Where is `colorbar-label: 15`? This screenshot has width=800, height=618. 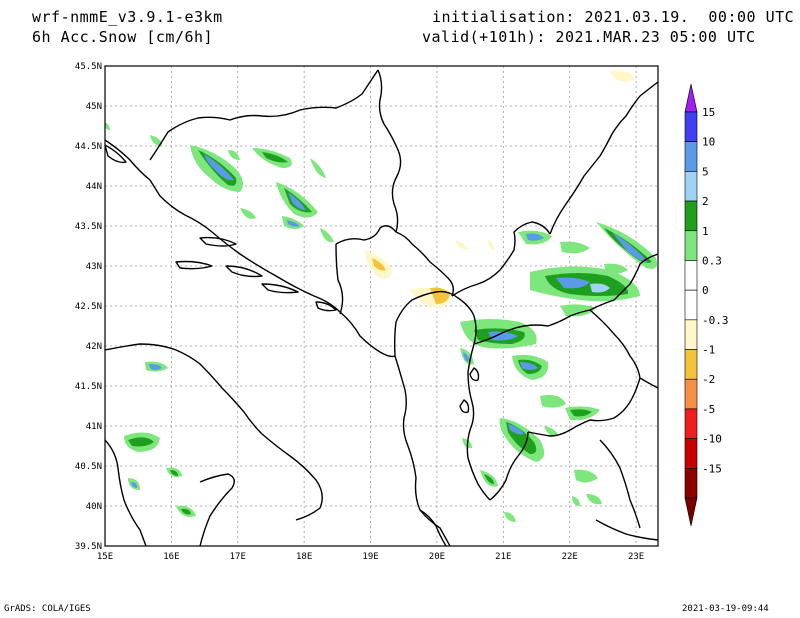
colorbar-label: 15 is located at coordinates (708, 112).